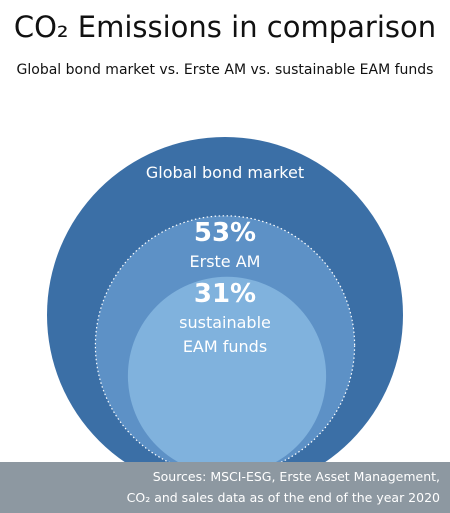 The height and width of the screenshot is (513, 450). I want to click on outer-label: Global bond market, so click(225, 172).